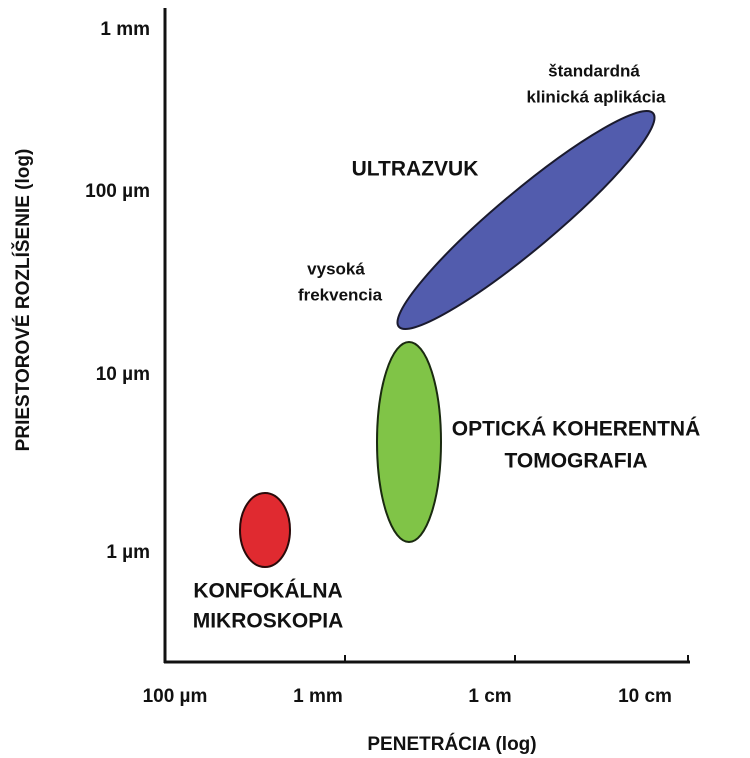  What do you see at coordinates (175, 696) in the screenshot?
I see `x-tick-label: 100 µm` at bounding box center [175, 696].